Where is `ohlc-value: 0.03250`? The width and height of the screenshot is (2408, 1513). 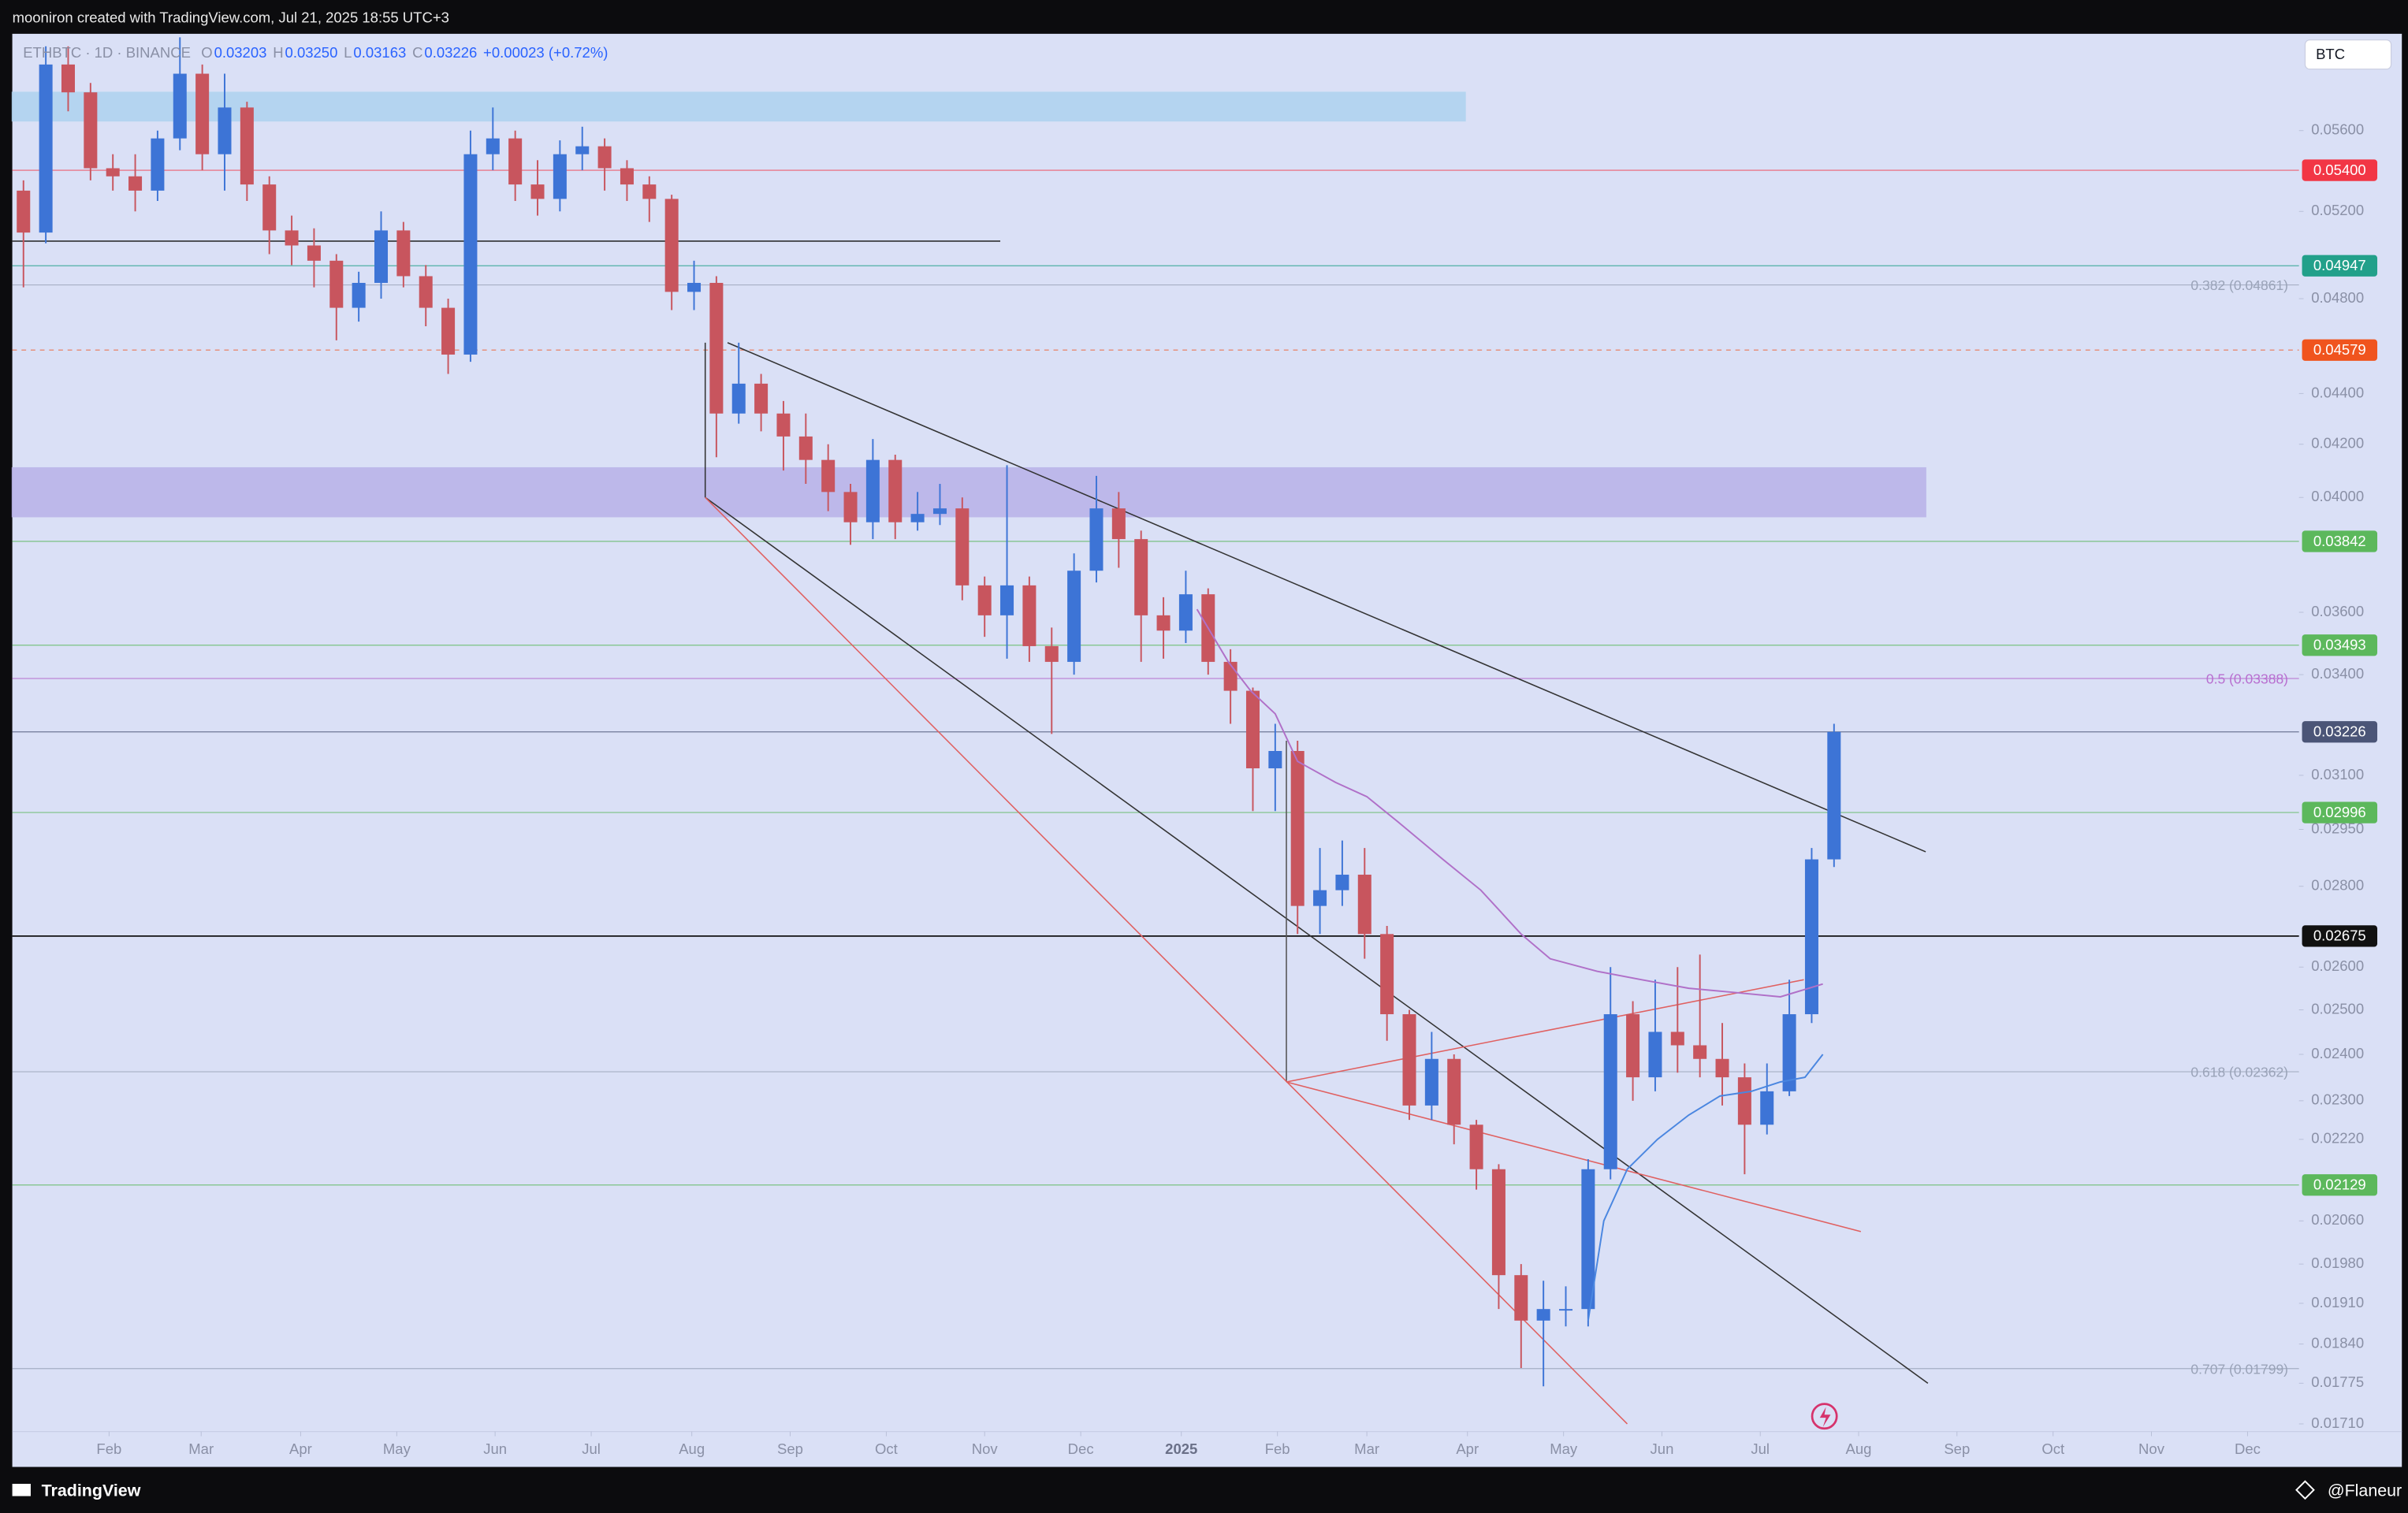 ohlc-value: 0.03250 is located at coordinates (311, 52).